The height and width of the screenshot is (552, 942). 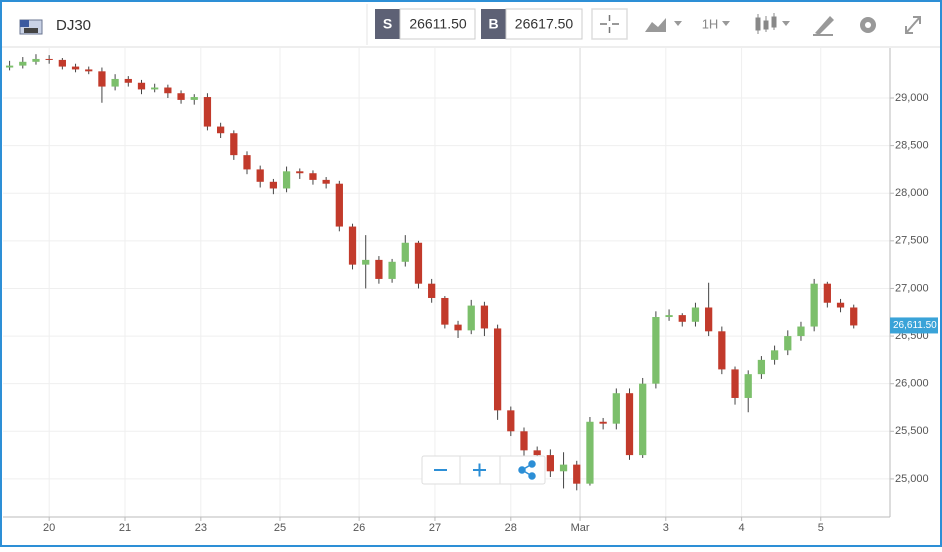 I want to click on x-tick-label: 26, so click(x=359, y=528).